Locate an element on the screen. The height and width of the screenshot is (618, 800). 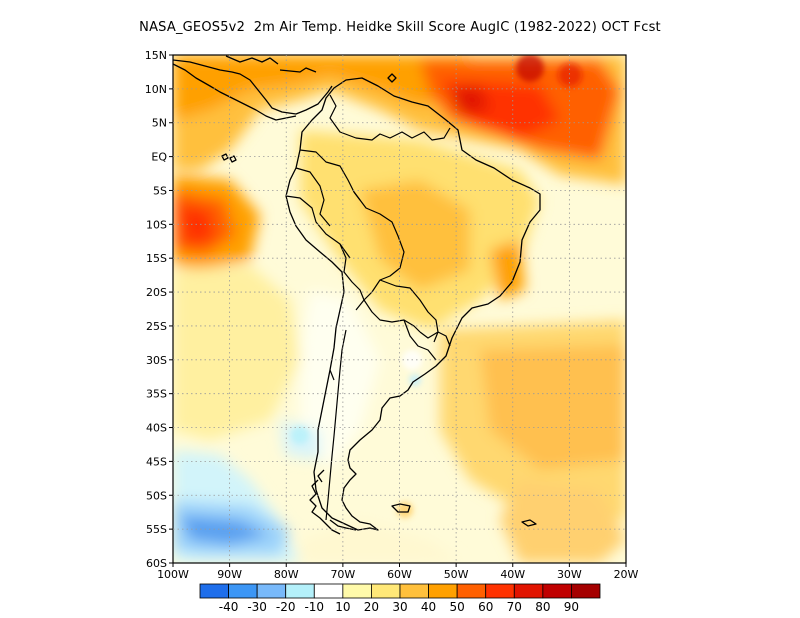
lat-tick-label: 50S is located at coordinates (156, 495).